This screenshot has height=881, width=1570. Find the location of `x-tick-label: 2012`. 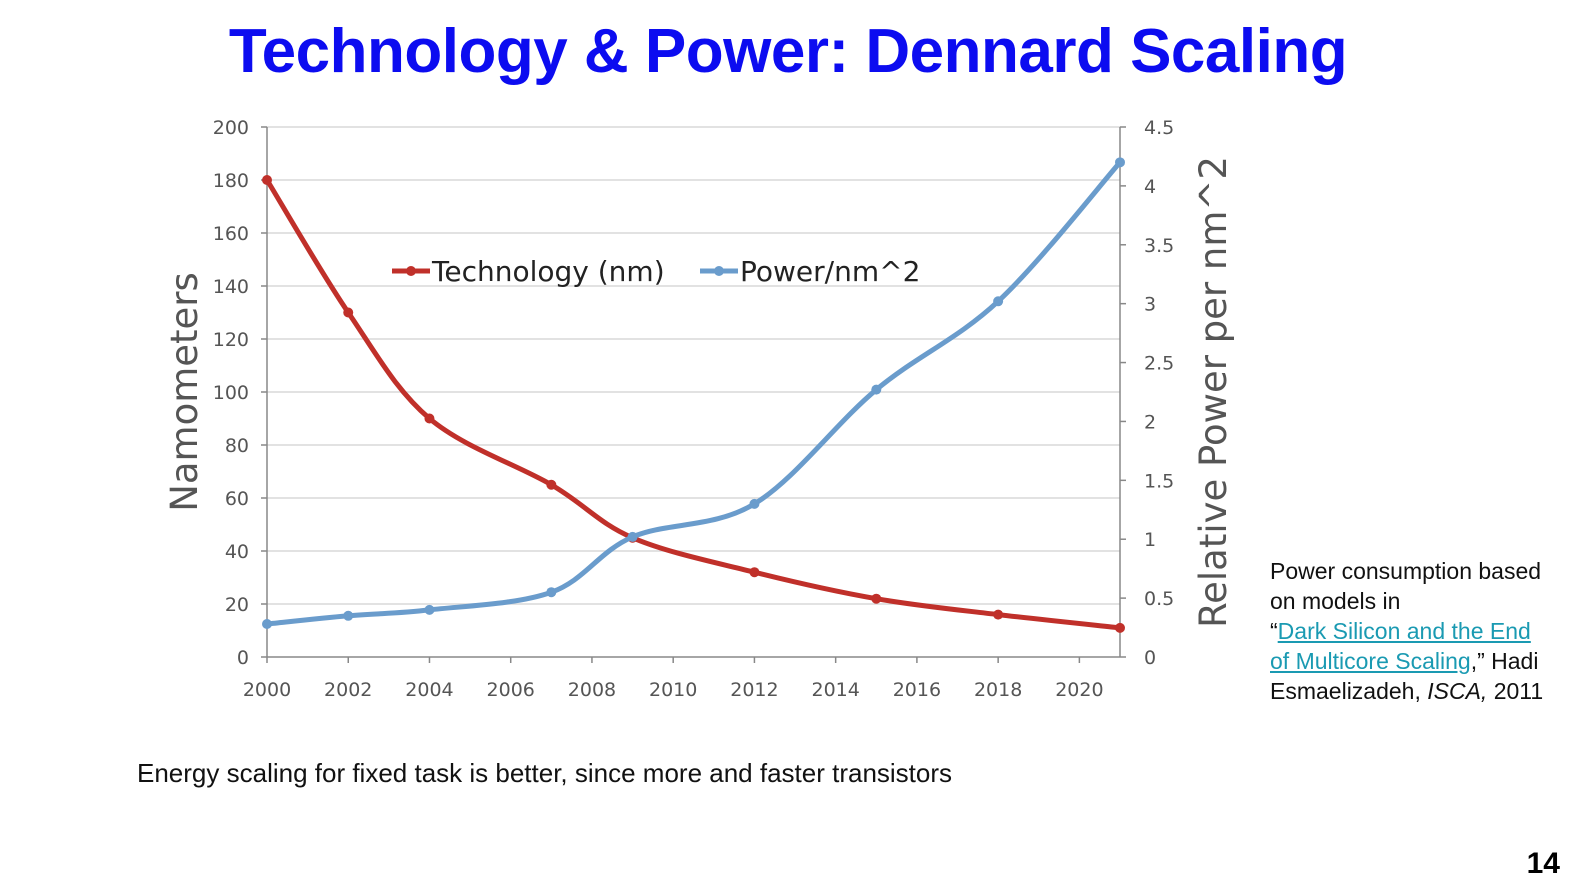

x-tick-label: 2012 is located at coordinates (754, 690).